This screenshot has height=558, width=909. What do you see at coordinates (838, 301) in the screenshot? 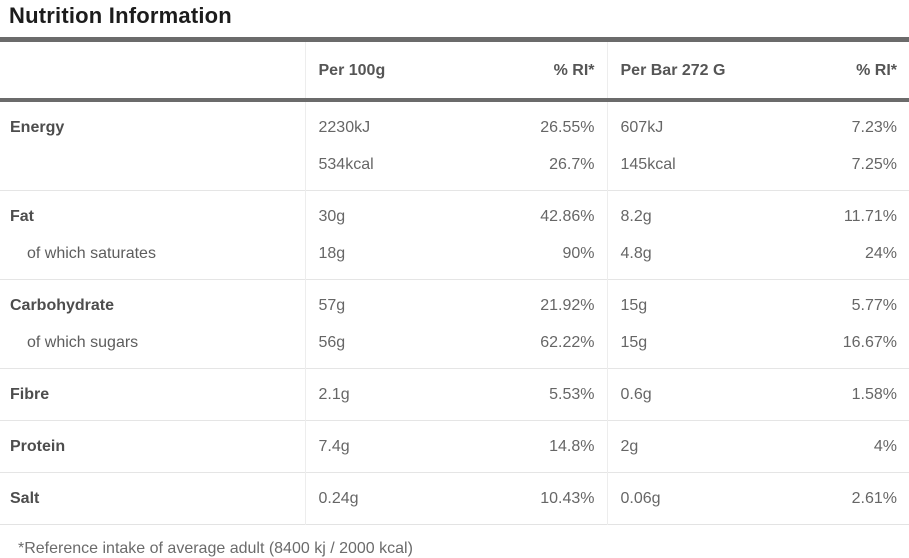
I see `ri-bar-value: 5.77%` at bounding box center [838, 301].